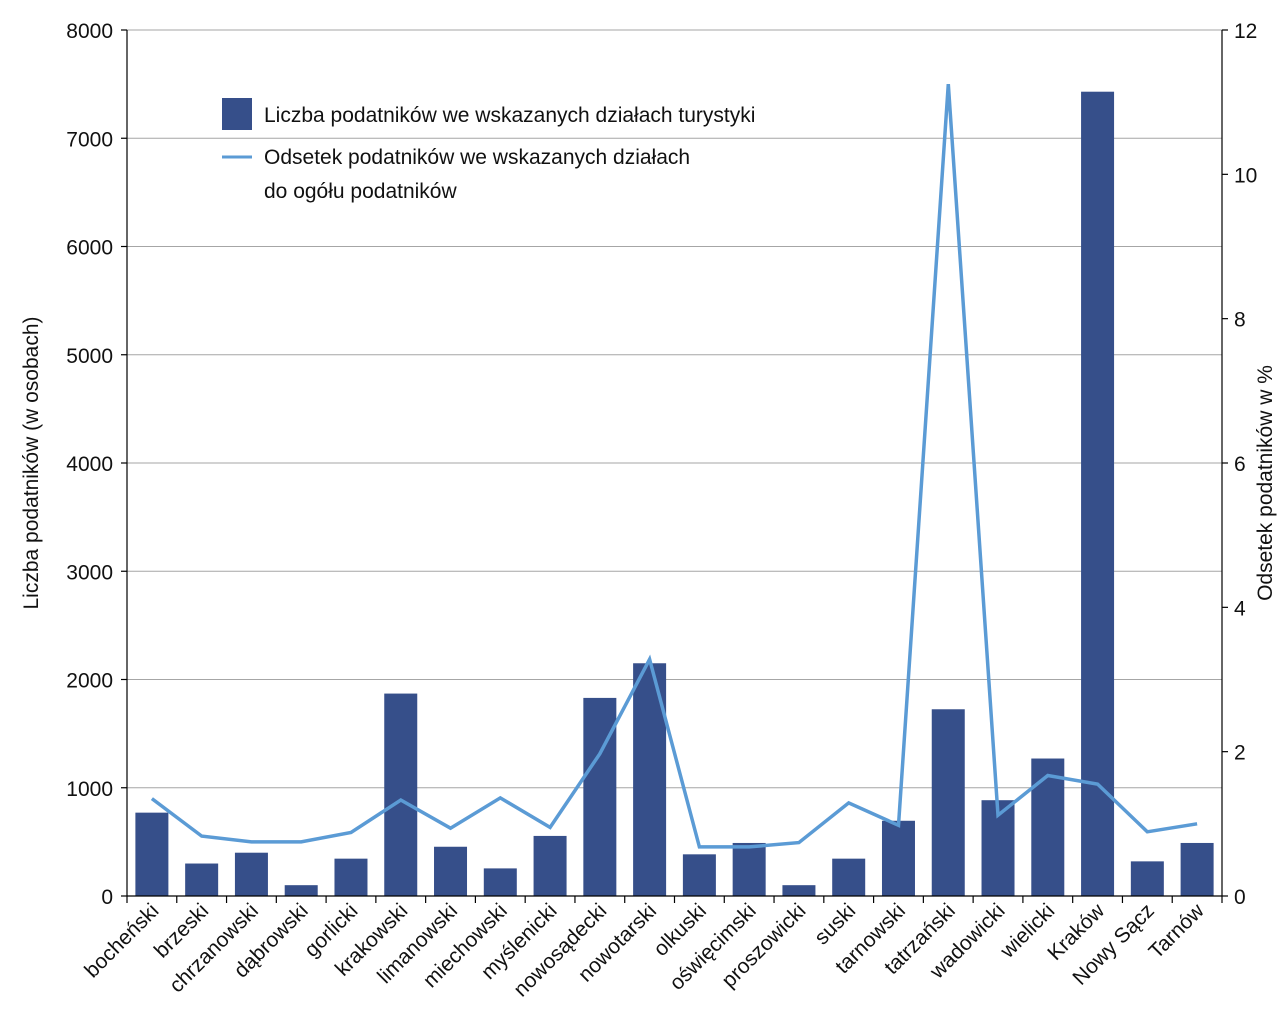 Image resolution: width=1282 pixels, height=1028 pixels. Describe the element at coordinates (89, 31) in the screenshot. I see `y-tick-label: 8000` at that location.